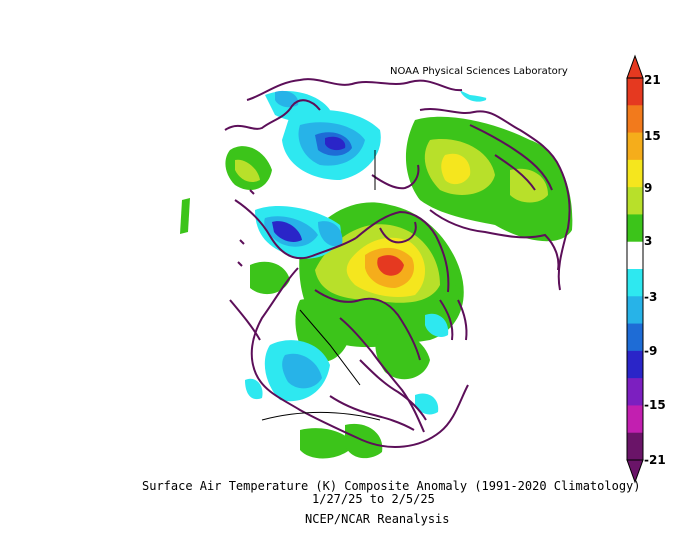 The image size is (700, 542). I want to click on credit-label: NOAA Physical Sciences Laboratory, so click(479, 71).